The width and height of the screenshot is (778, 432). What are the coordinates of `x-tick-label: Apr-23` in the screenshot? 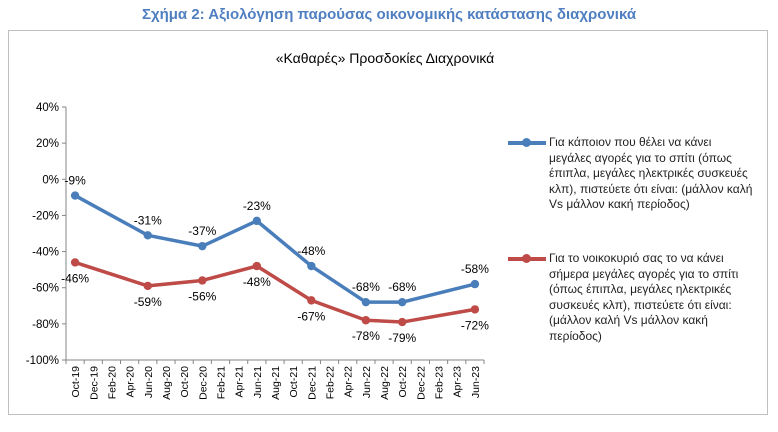 It's located at (458, 382).